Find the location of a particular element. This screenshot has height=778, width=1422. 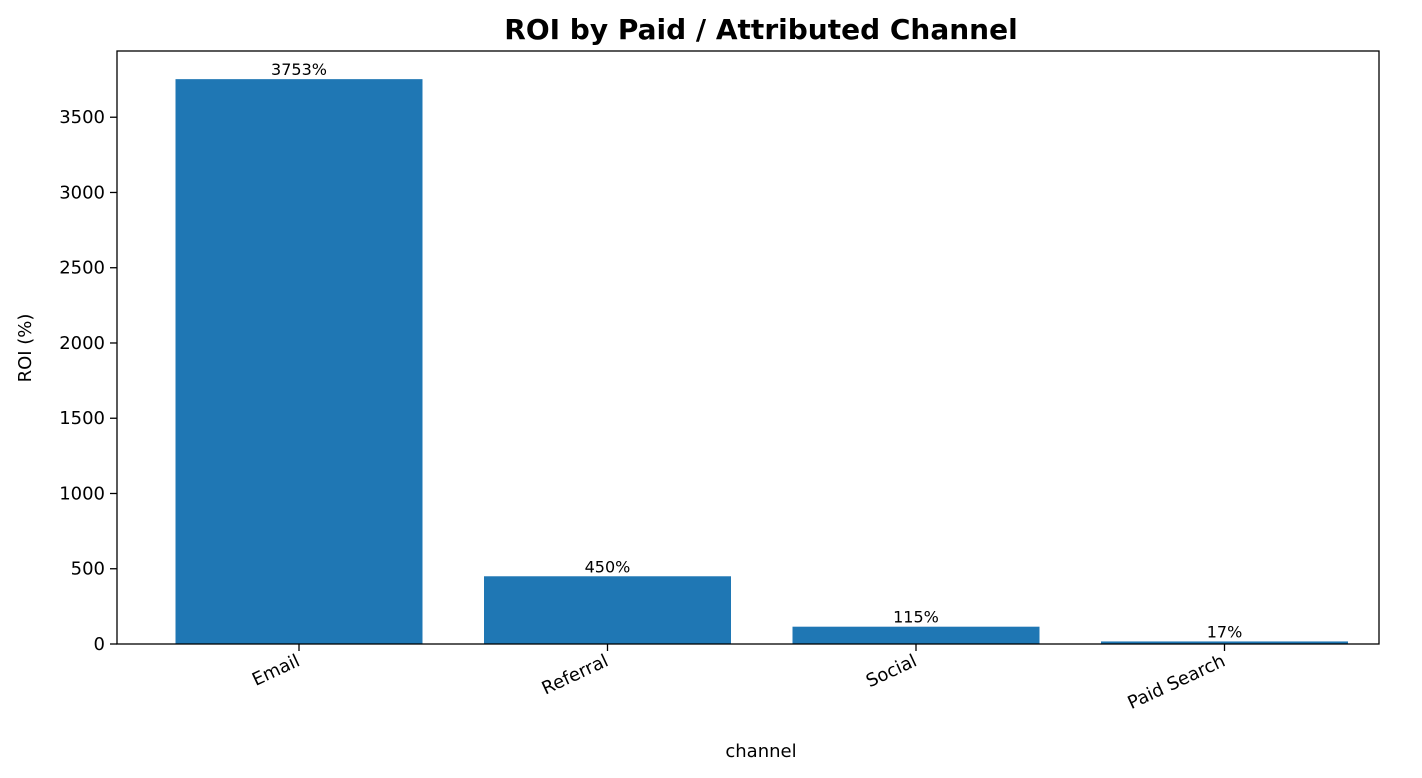

y-tick-label: 2000 is located at coordinates (82, 343).